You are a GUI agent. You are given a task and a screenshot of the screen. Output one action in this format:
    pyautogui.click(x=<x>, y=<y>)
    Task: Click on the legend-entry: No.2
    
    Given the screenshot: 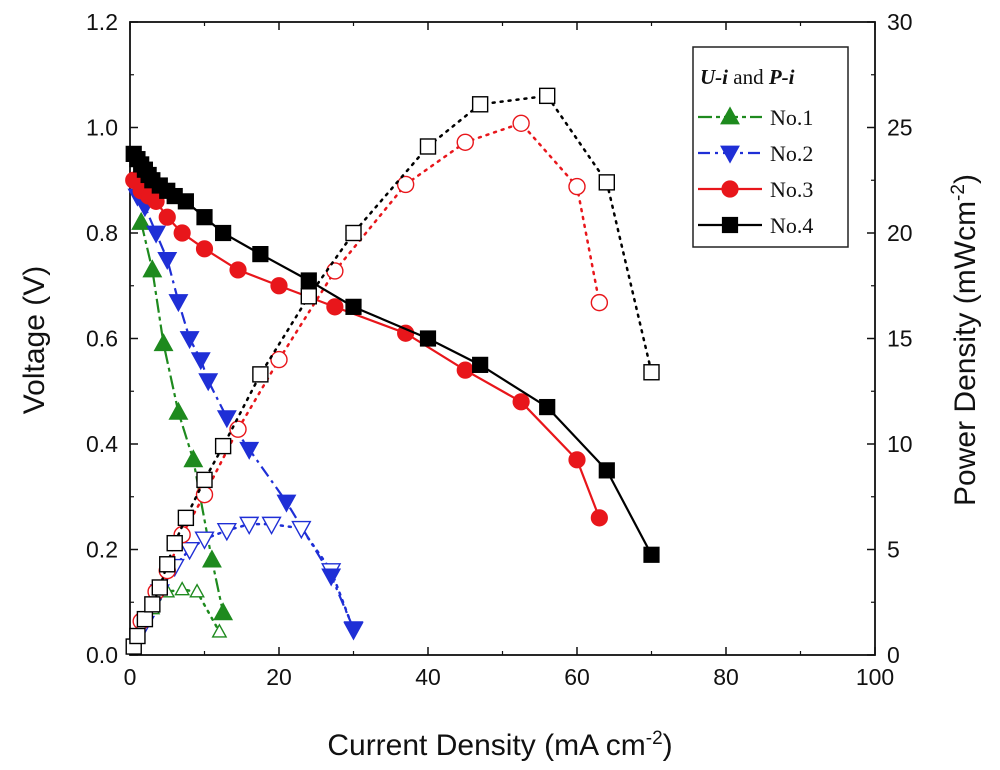 What is the action you would take?
    pyautogui.click(x=755, y=153)
    